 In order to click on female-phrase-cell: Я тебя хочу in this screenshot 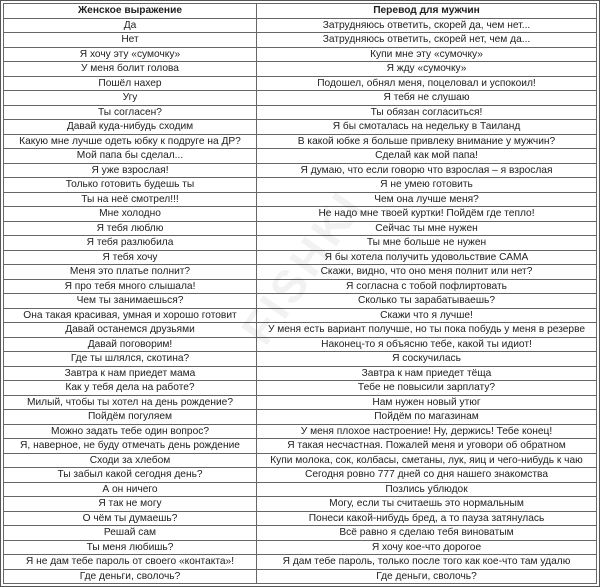, I will do `click(130, 257)`.